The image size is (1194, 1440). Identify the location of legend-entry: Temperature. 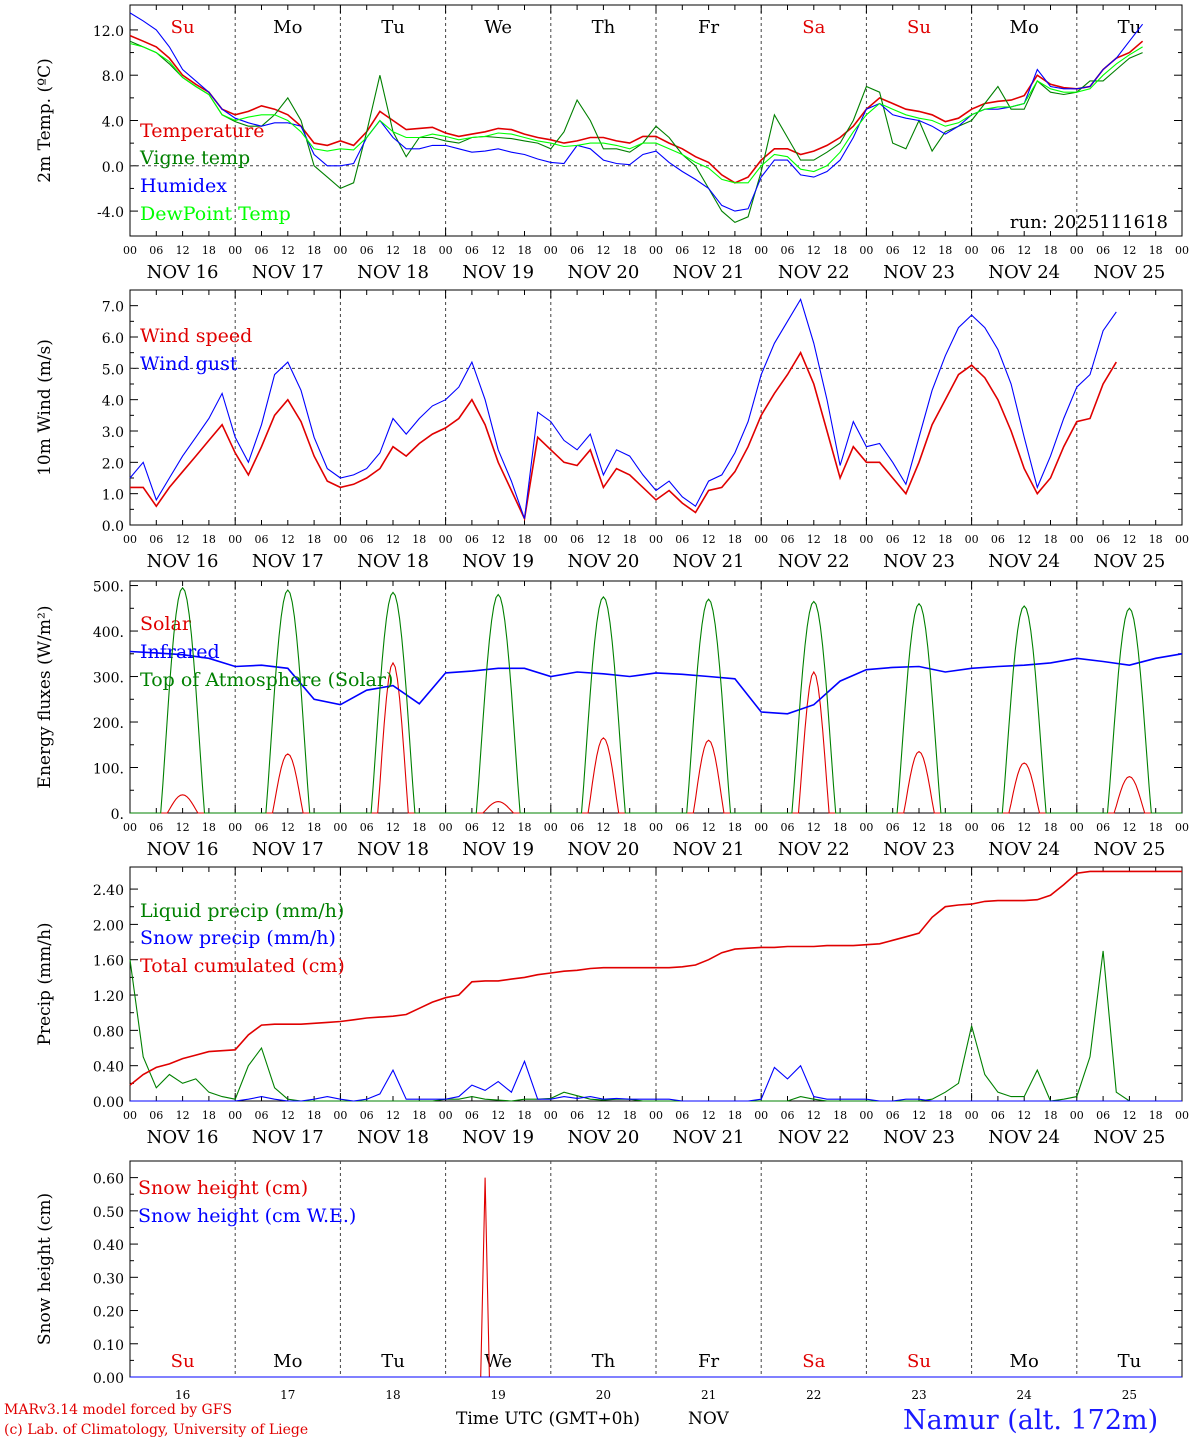
(202, 131).